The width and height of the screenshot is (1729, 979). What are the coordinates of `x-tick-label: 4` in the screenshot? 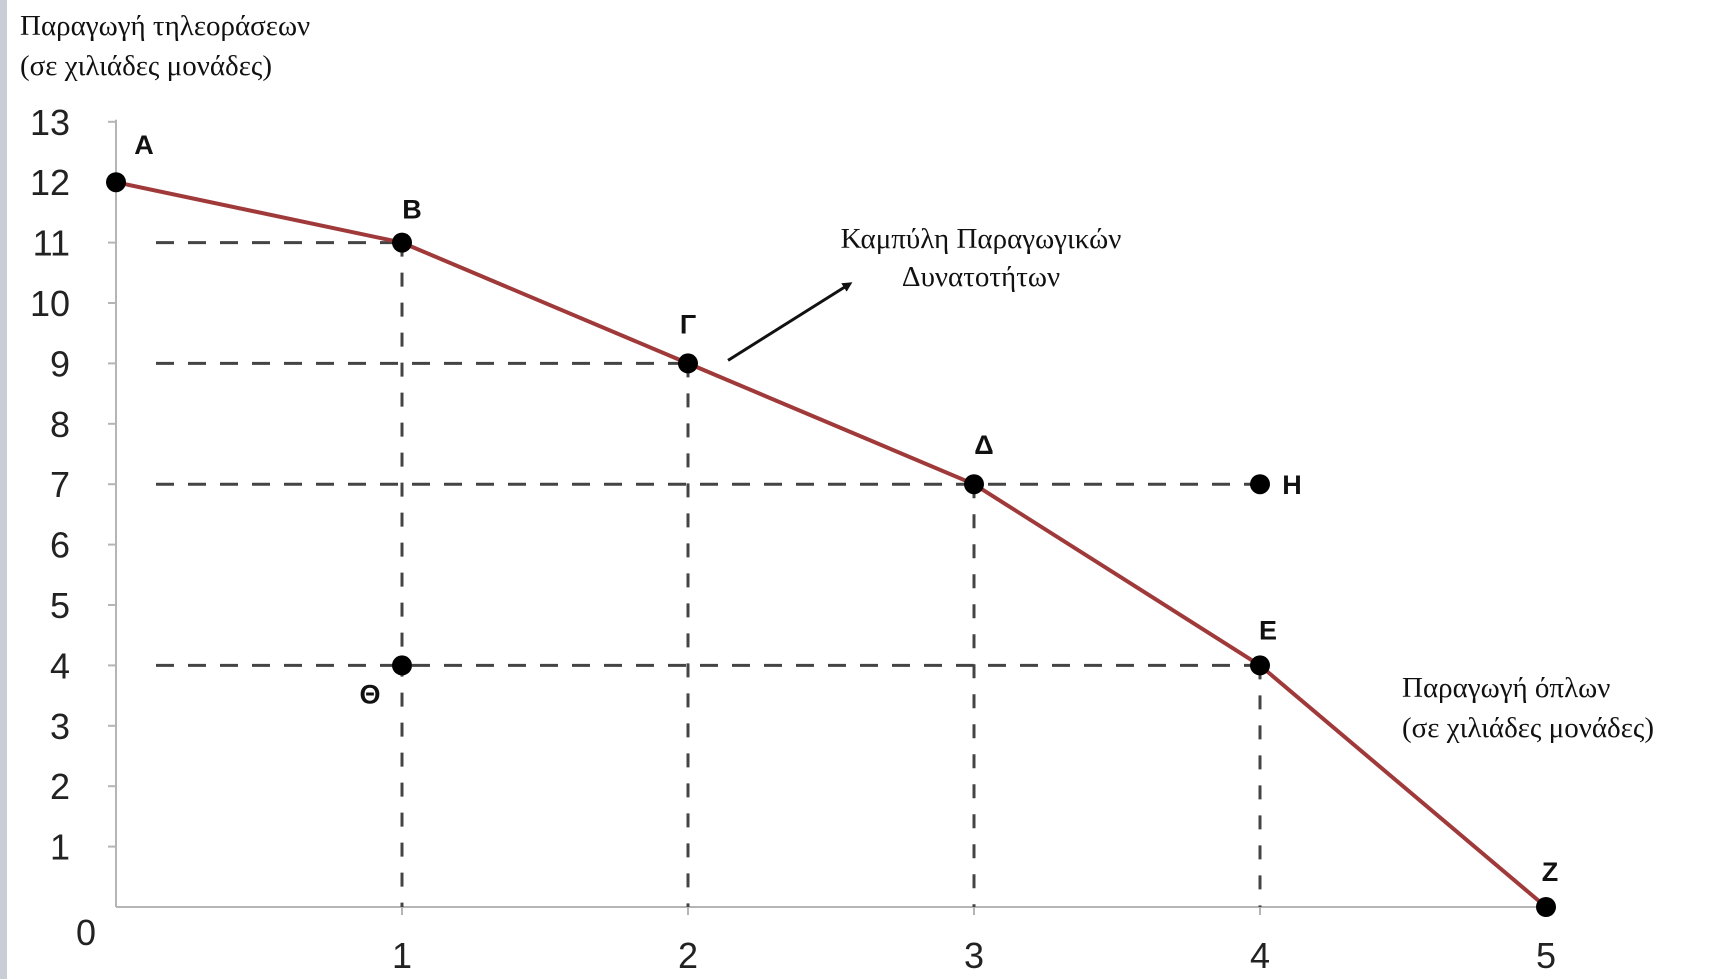 It's located at (1260, 955).